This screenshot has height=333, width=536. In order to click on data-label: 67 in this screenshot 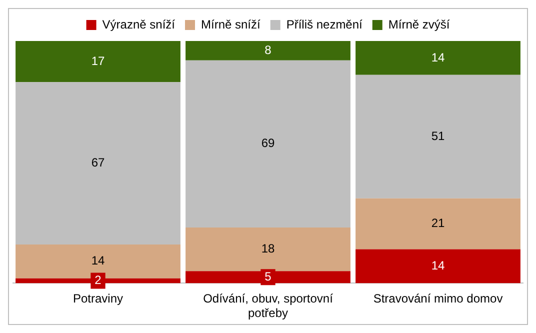, I will do `click(98, 163)`.